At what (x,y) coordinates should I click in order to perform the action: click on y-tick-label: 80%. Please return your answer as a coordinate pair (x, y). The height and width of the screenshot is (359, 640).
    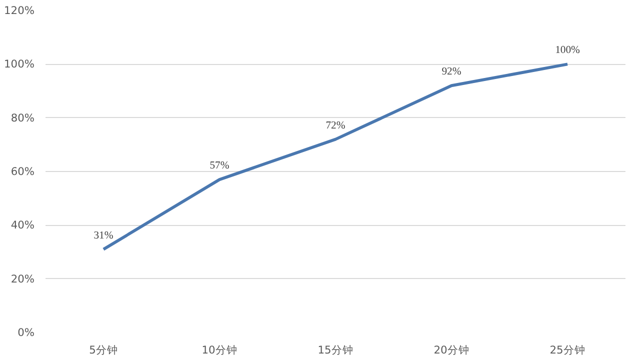
    Looking at the image, I should click on (22, 117).